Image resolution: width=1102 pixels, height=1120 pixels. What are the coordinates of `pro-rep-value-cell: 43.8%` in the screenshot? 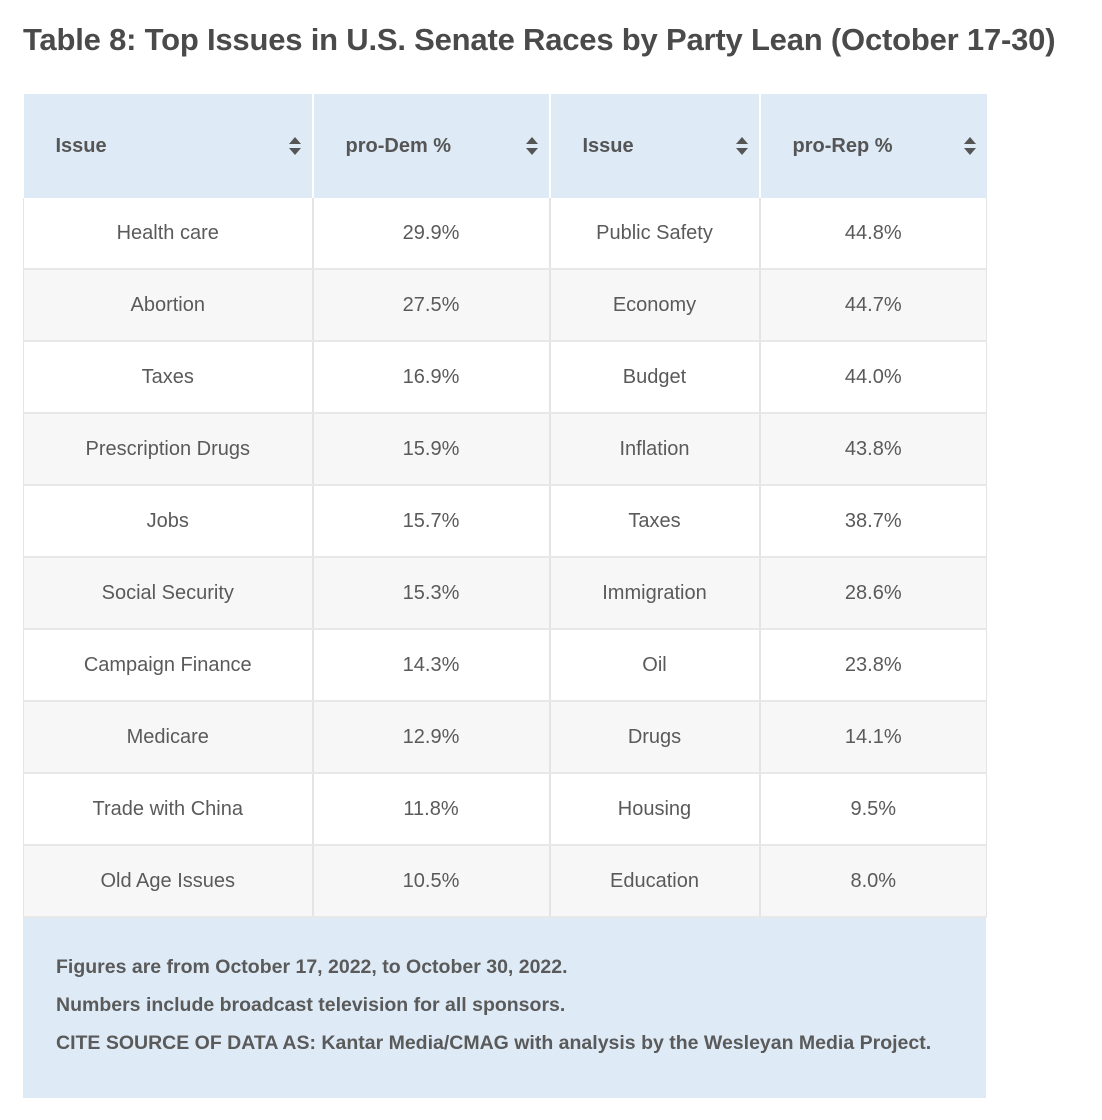 It's located at (873, 449).